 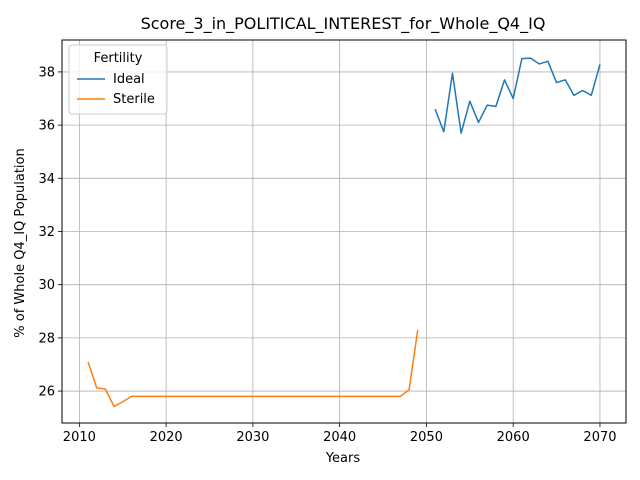 I want to click on x-tick-label: 2010, so click(x=79, y=437).